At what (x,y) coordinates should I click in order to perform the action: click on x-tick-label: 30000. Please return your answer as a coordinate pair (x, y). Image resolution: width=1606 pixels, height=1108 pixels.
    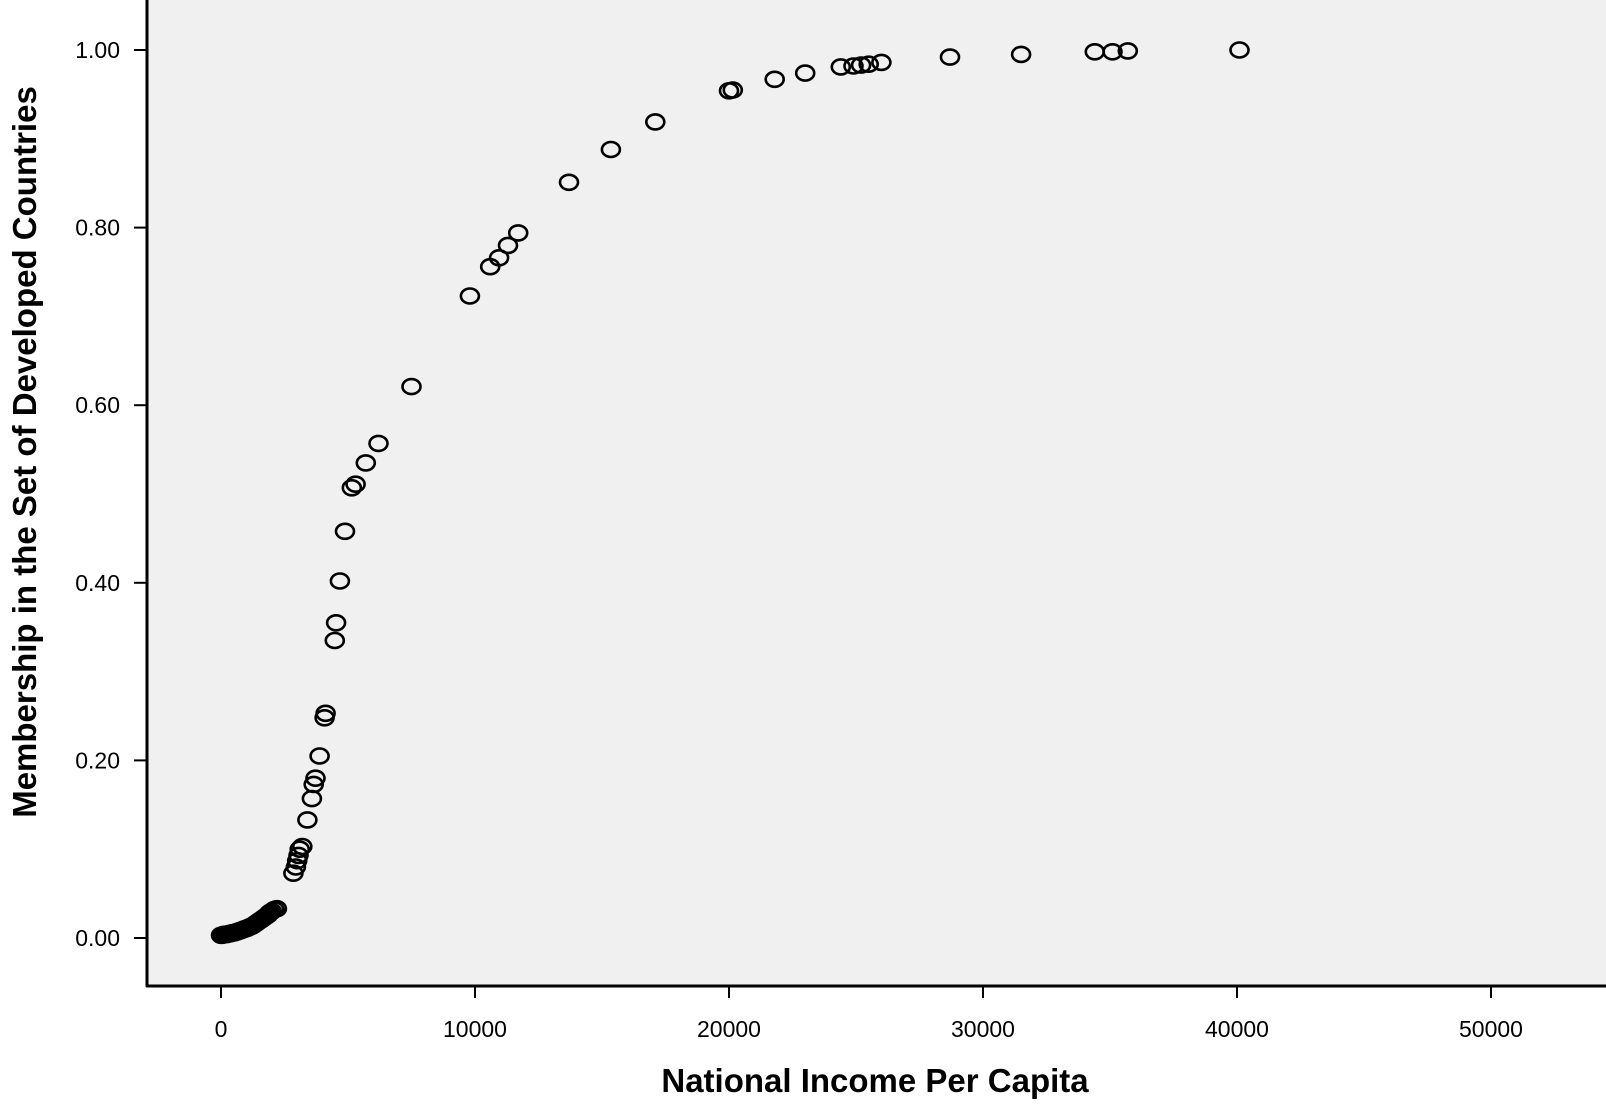
    Looking at the image, I should click on (983, 1029).